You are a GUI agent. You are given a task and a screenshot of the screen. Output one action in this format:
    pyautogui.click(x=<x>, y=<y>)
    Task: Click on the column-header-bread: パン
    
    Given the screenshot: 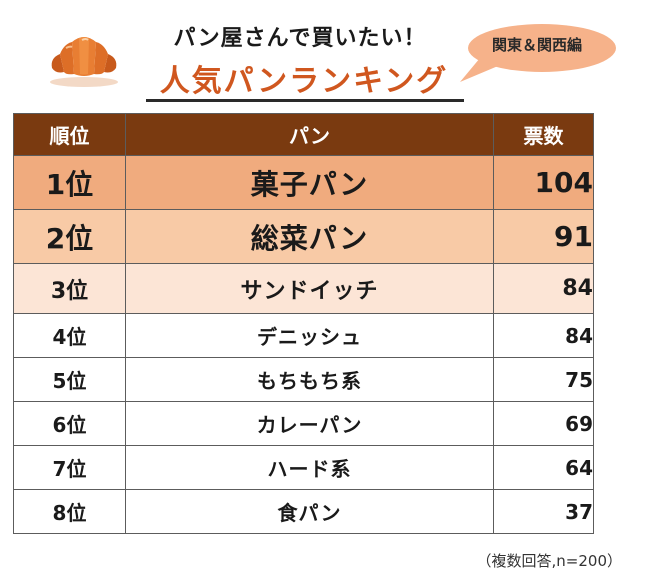 What is the action you would take?
    pyautogui.click(x=309, y=134)
    